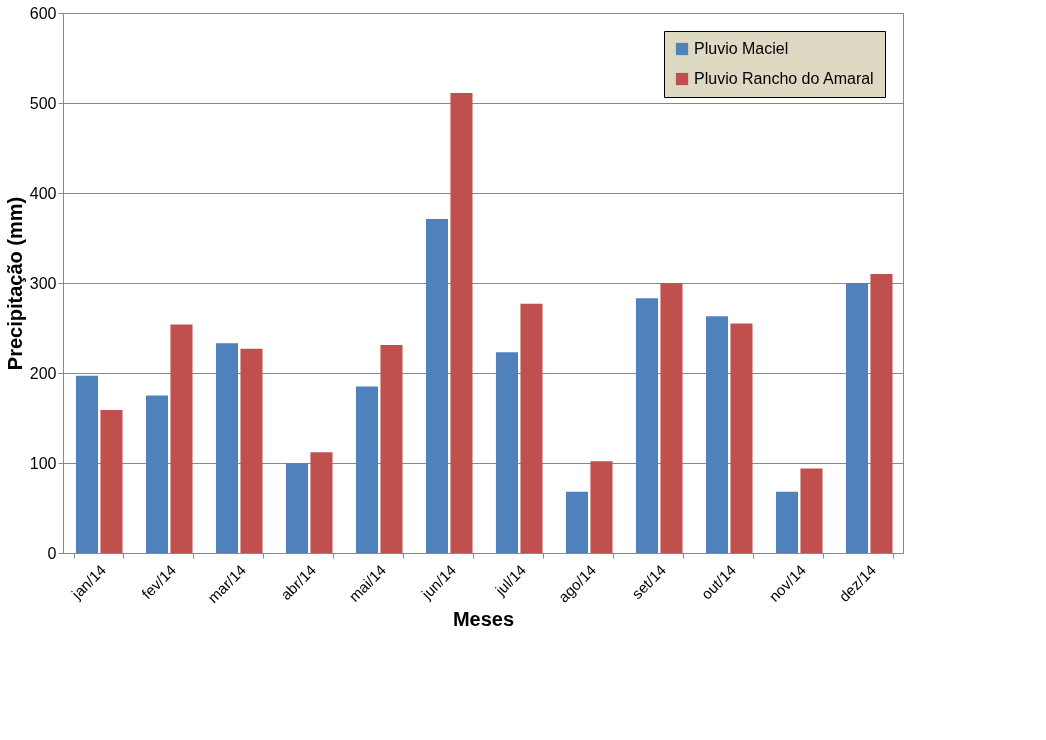 The image size is (1046, 740). I want to click on y-tick-label: 600, so click(43, 13).